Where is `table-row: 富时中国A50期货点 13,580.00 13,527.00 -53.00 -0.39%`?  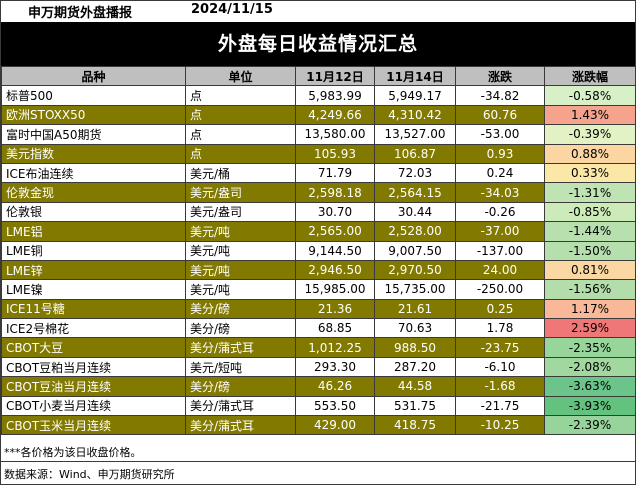
table-row: 富时中国A50期货点 13,580.00 13,527.00 -53.00 -0.39% is located at coordinates (318, 134).